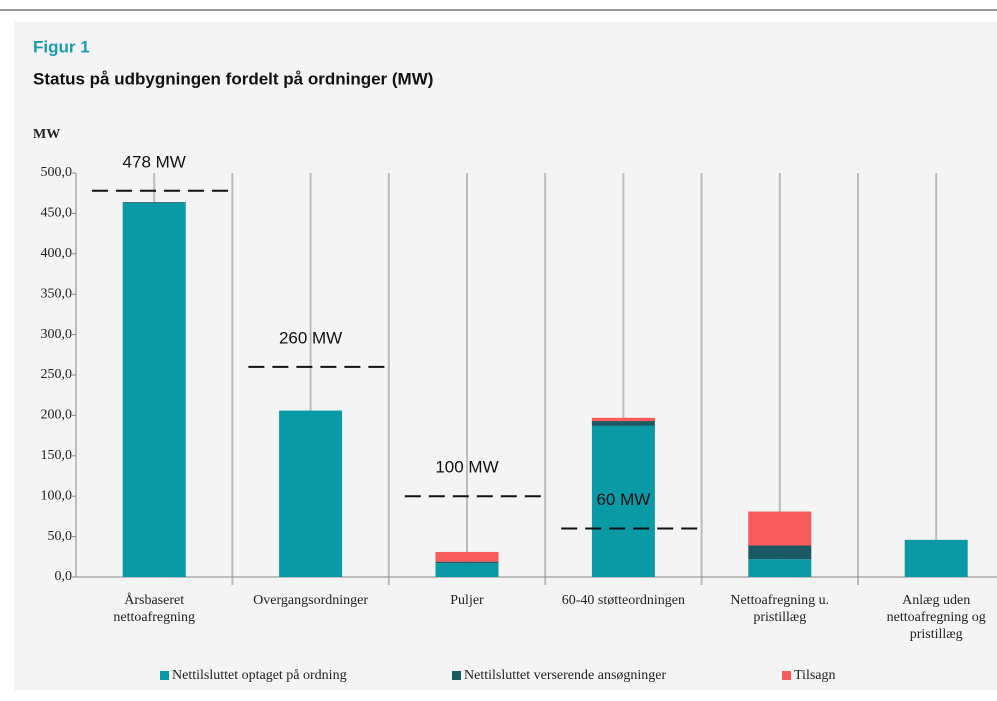 The image size is (997, 701). What do you see at coordinates (310, 337) in the screenshot?
I see `target-label: 260 MW` at bounding box center [310, 337].